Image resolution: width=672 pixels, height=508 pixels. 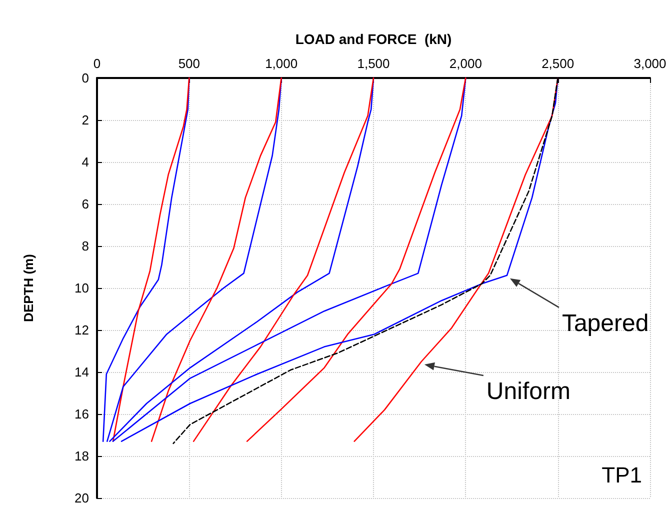 What do you see at coordinates (81, 498) in the screenshot?
I see `y-tick-label: 20` at bounding box center [81, 498].